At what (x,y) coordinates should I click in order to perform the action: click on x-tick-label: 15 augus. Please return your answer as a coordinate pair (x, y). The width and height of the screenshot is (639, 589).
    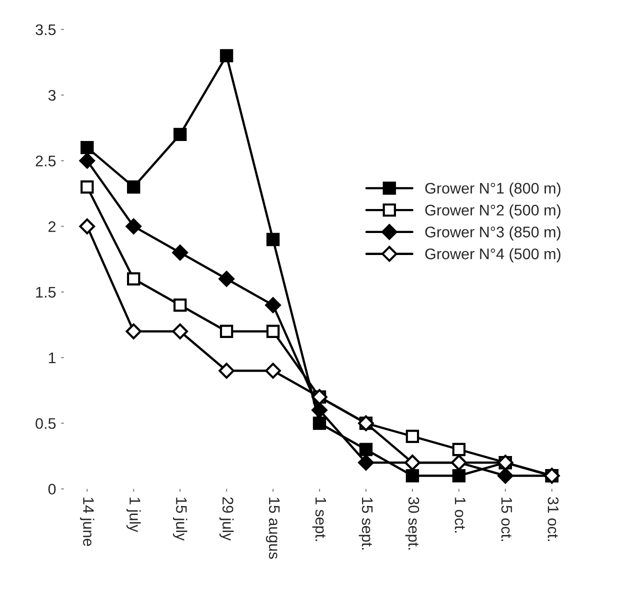
    Looking at the image, I should click on (273, 528).